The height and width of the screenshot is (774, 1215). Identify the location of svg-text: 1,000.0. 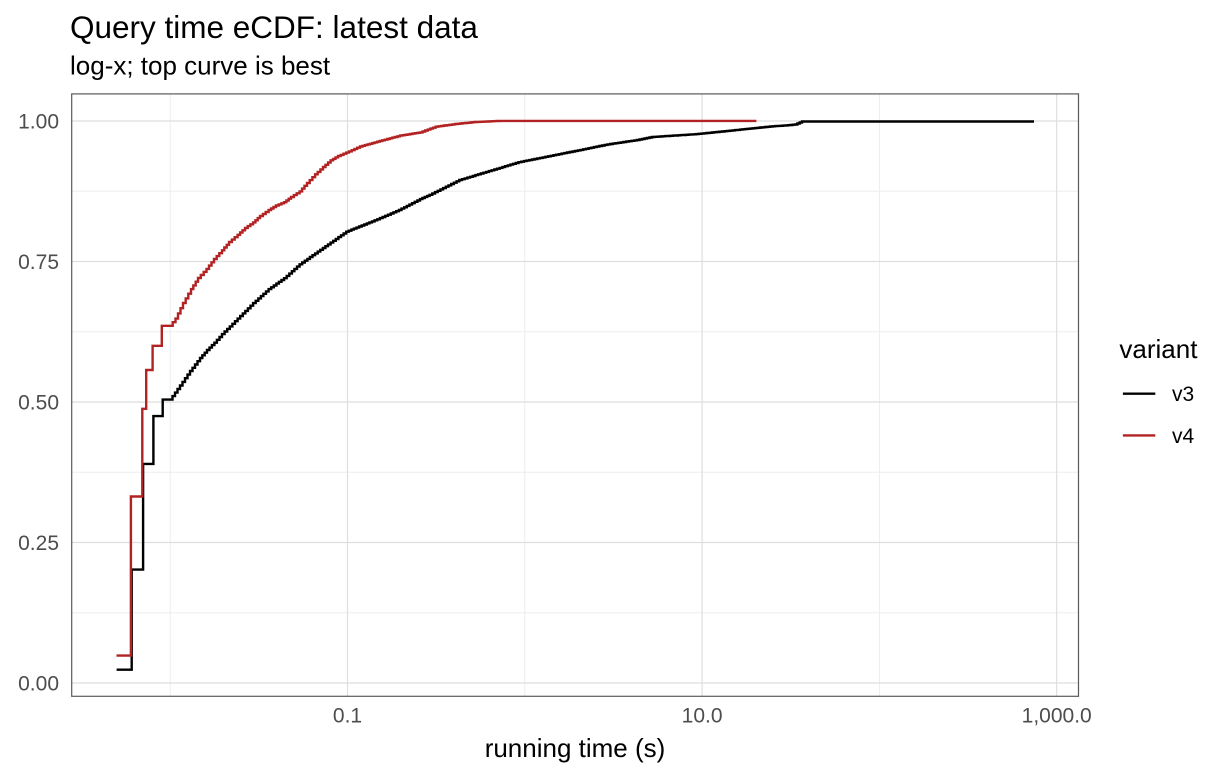
(1057, 716).